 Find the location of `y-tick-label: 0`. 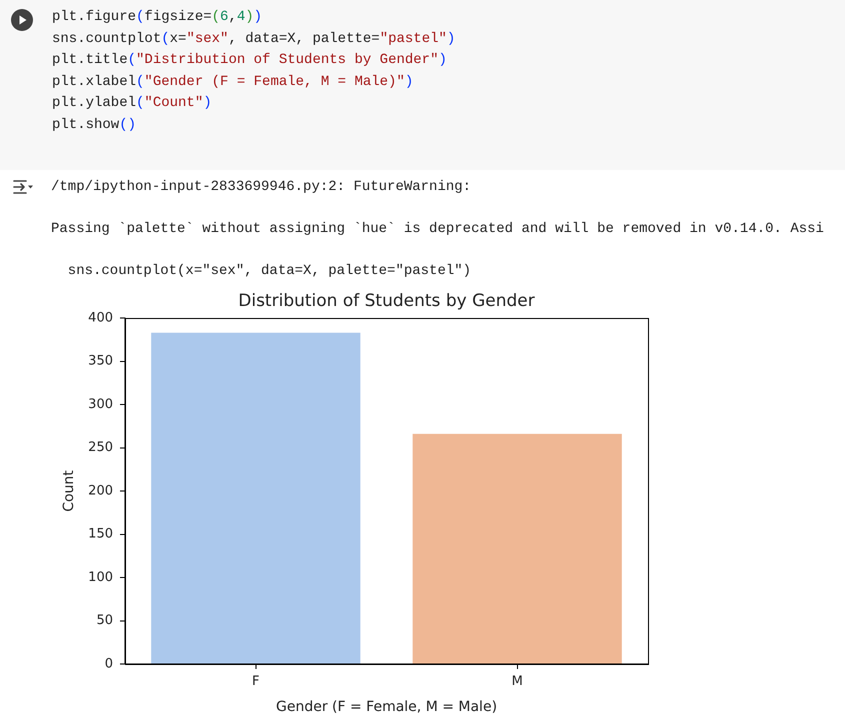

y-tick-label: 0 is located at coordinates (108, 664).